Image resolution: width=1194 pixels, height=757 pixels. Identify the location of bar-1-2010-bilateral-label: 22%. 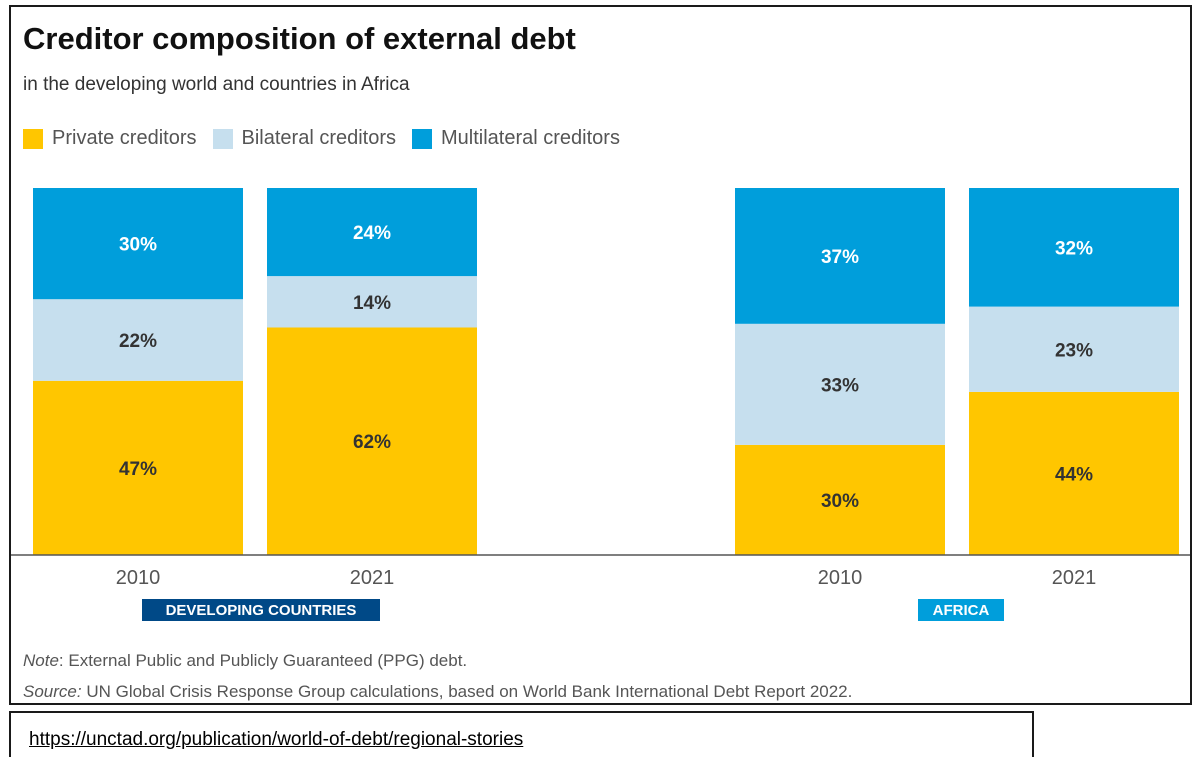
(138, 341).